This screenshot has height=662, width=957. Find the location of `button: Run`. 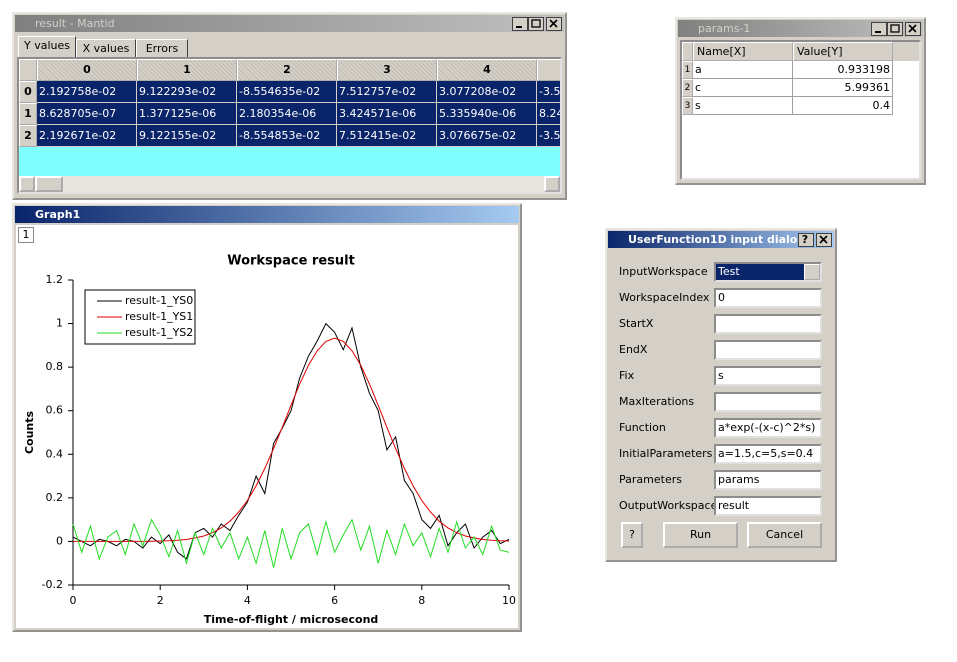

button: Run is located at coordinates (700, 535).